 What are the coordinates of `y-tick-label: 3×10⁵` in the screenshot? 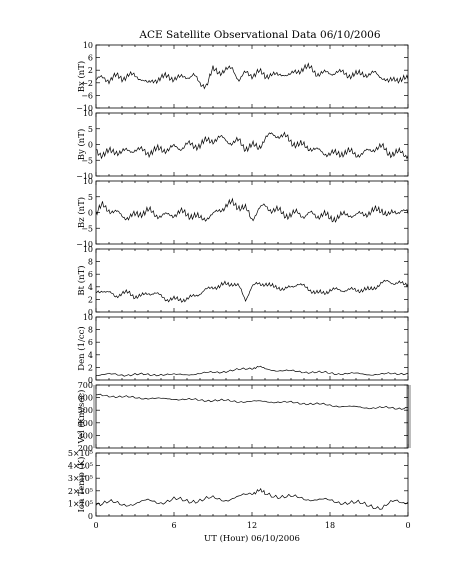 It's located at (80, 478).